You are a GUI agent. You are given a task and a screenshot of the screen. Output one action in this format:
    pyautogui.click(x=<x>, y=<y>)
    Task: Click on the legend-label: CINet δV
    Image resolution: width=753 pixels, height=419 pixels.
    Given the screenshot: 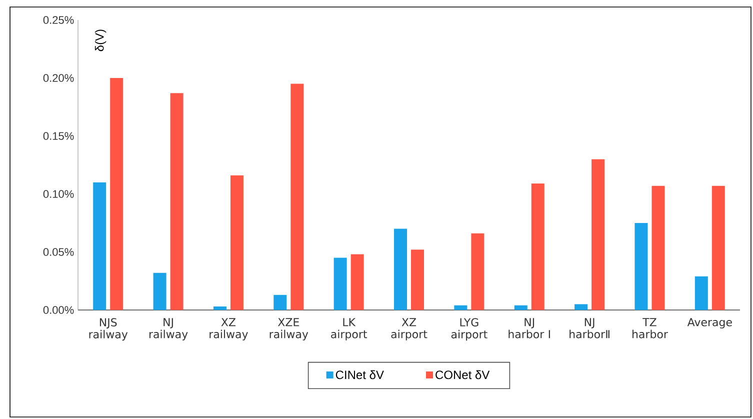 What is the action you would take?
    pyautogui.click(x=360, y=375)
    